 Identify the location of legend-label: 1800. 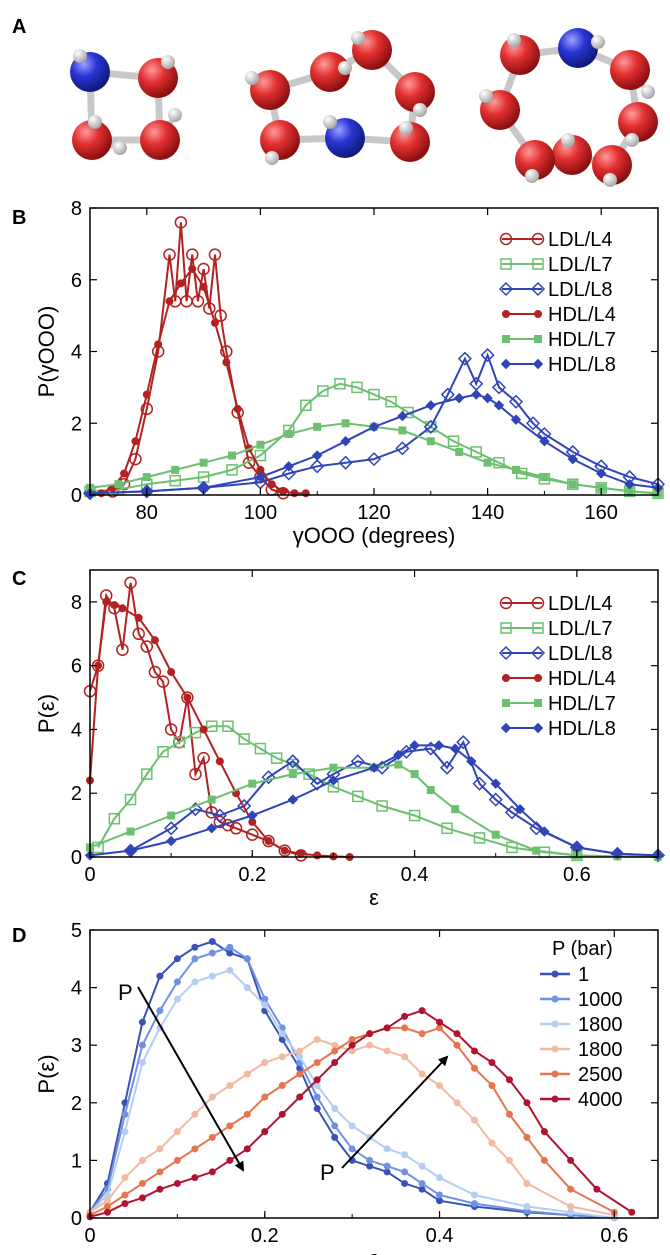
(600, 1050).